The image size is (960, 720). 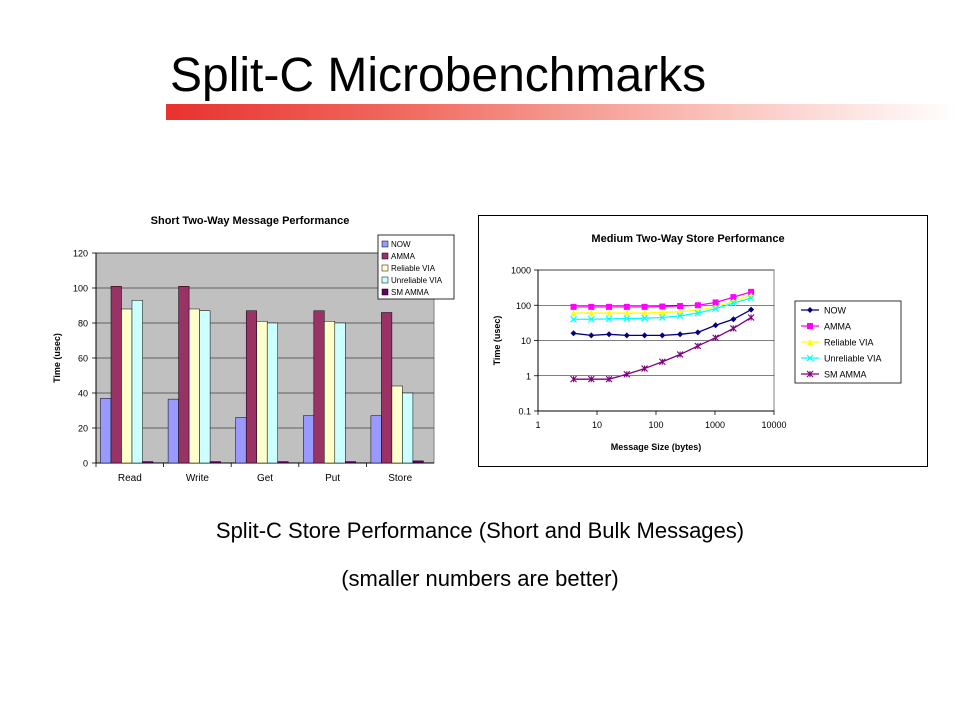 I want to click on chart2-ytick-label: 1, so click(x=528, y=376).